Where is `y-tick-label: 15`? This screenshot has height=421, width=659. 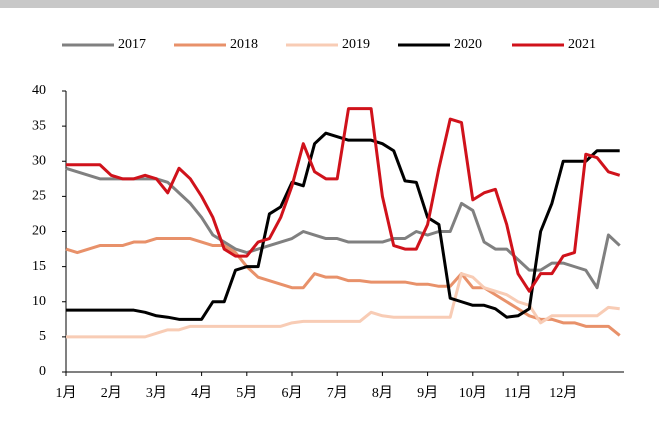 y-tick-label: 15 is located at coordinates (39, 266).